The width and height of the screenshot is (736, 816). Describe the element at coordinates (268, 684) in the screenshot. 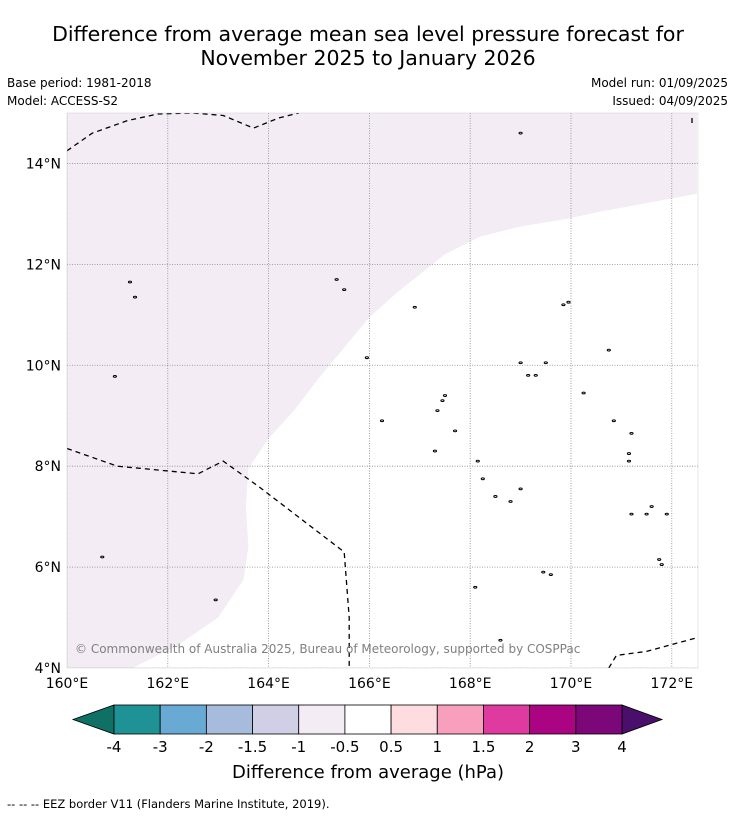

I see `x-tick-label: 164°E` at that location.